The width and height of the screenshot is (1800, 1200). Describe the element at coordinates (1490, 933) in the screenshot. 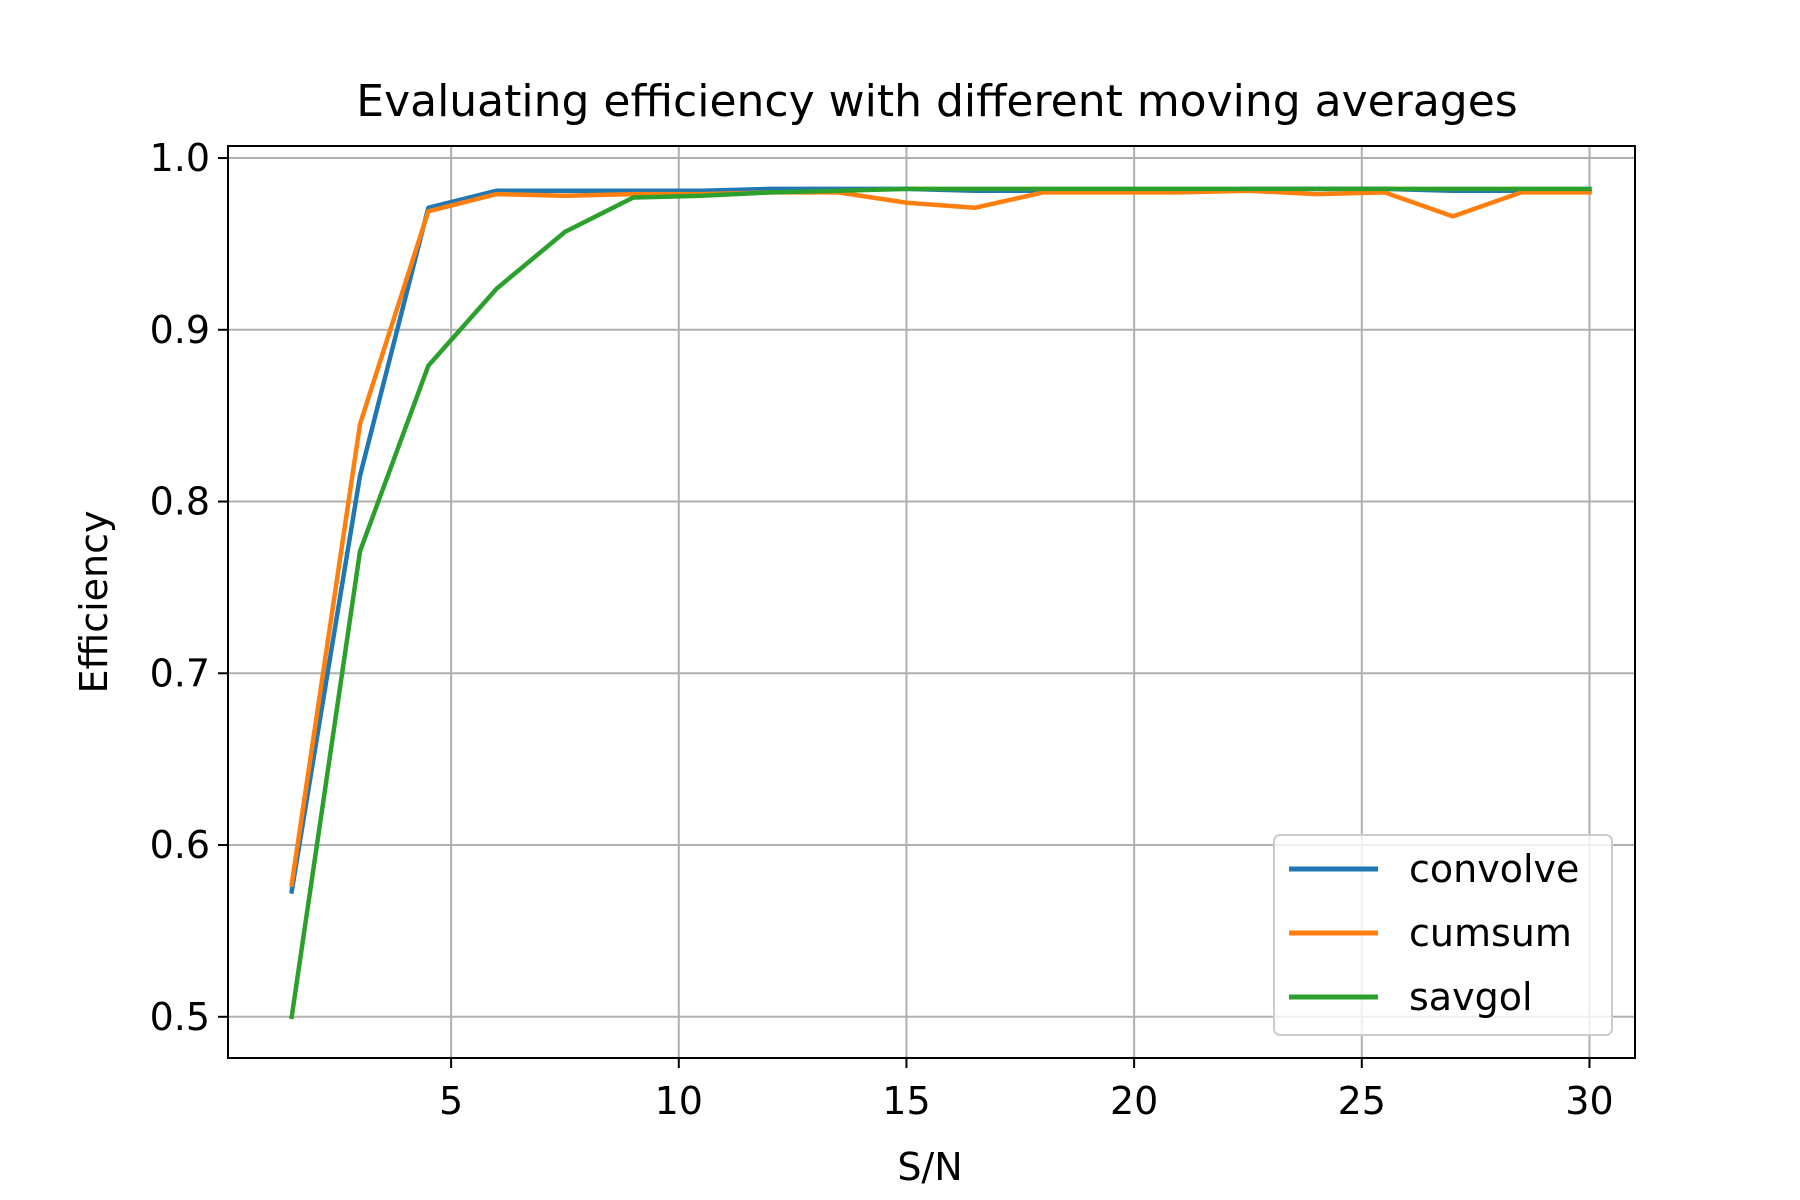

I see `legend-label-cumsum: cumsum` at that location.